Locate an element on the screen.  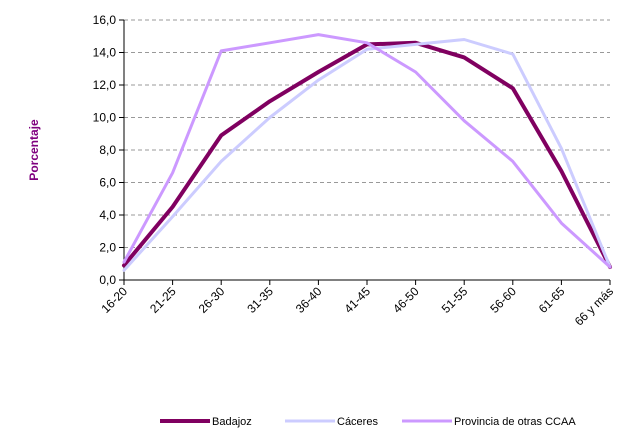
x-tick-label: 16-20 is located at coordinates (115, 300).